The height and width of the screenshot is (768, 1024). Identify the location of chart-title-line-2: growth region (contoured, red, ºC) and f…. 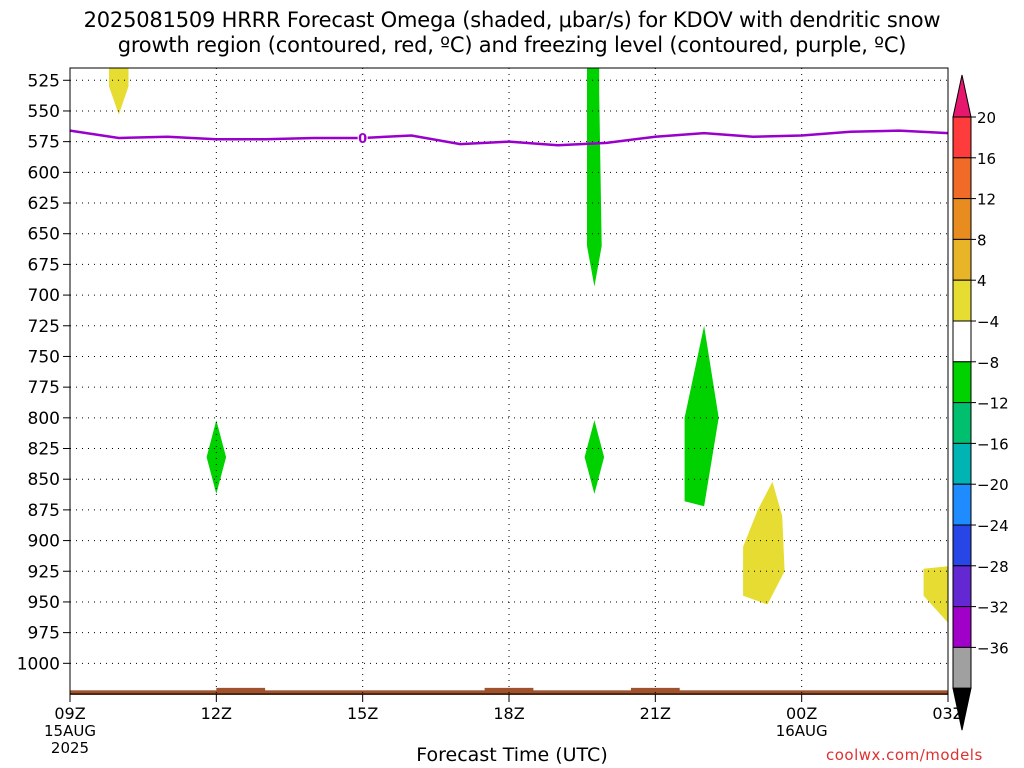
(512, 45).